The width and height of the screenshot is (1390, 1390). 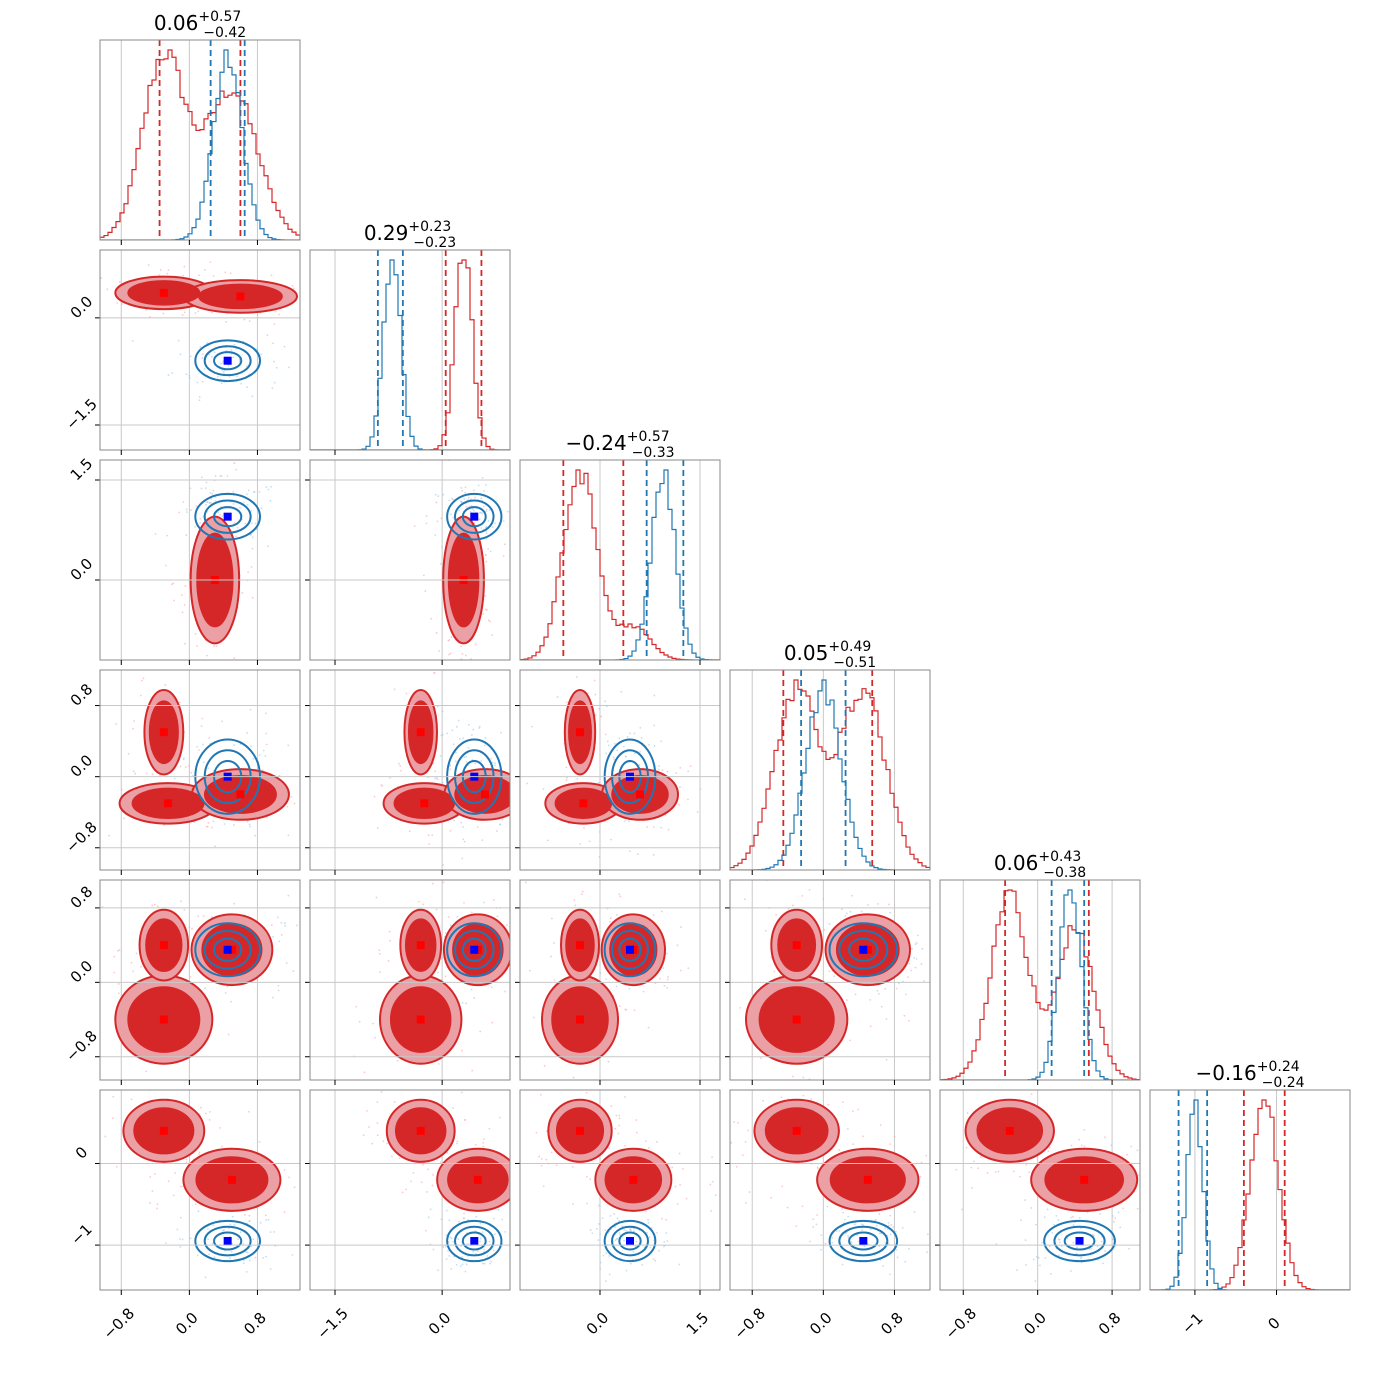 What do you see at coordinates (1273, 1323) in the screenshot?
I see `tick-label-x: 0` at bounding box center [1273, 1323].